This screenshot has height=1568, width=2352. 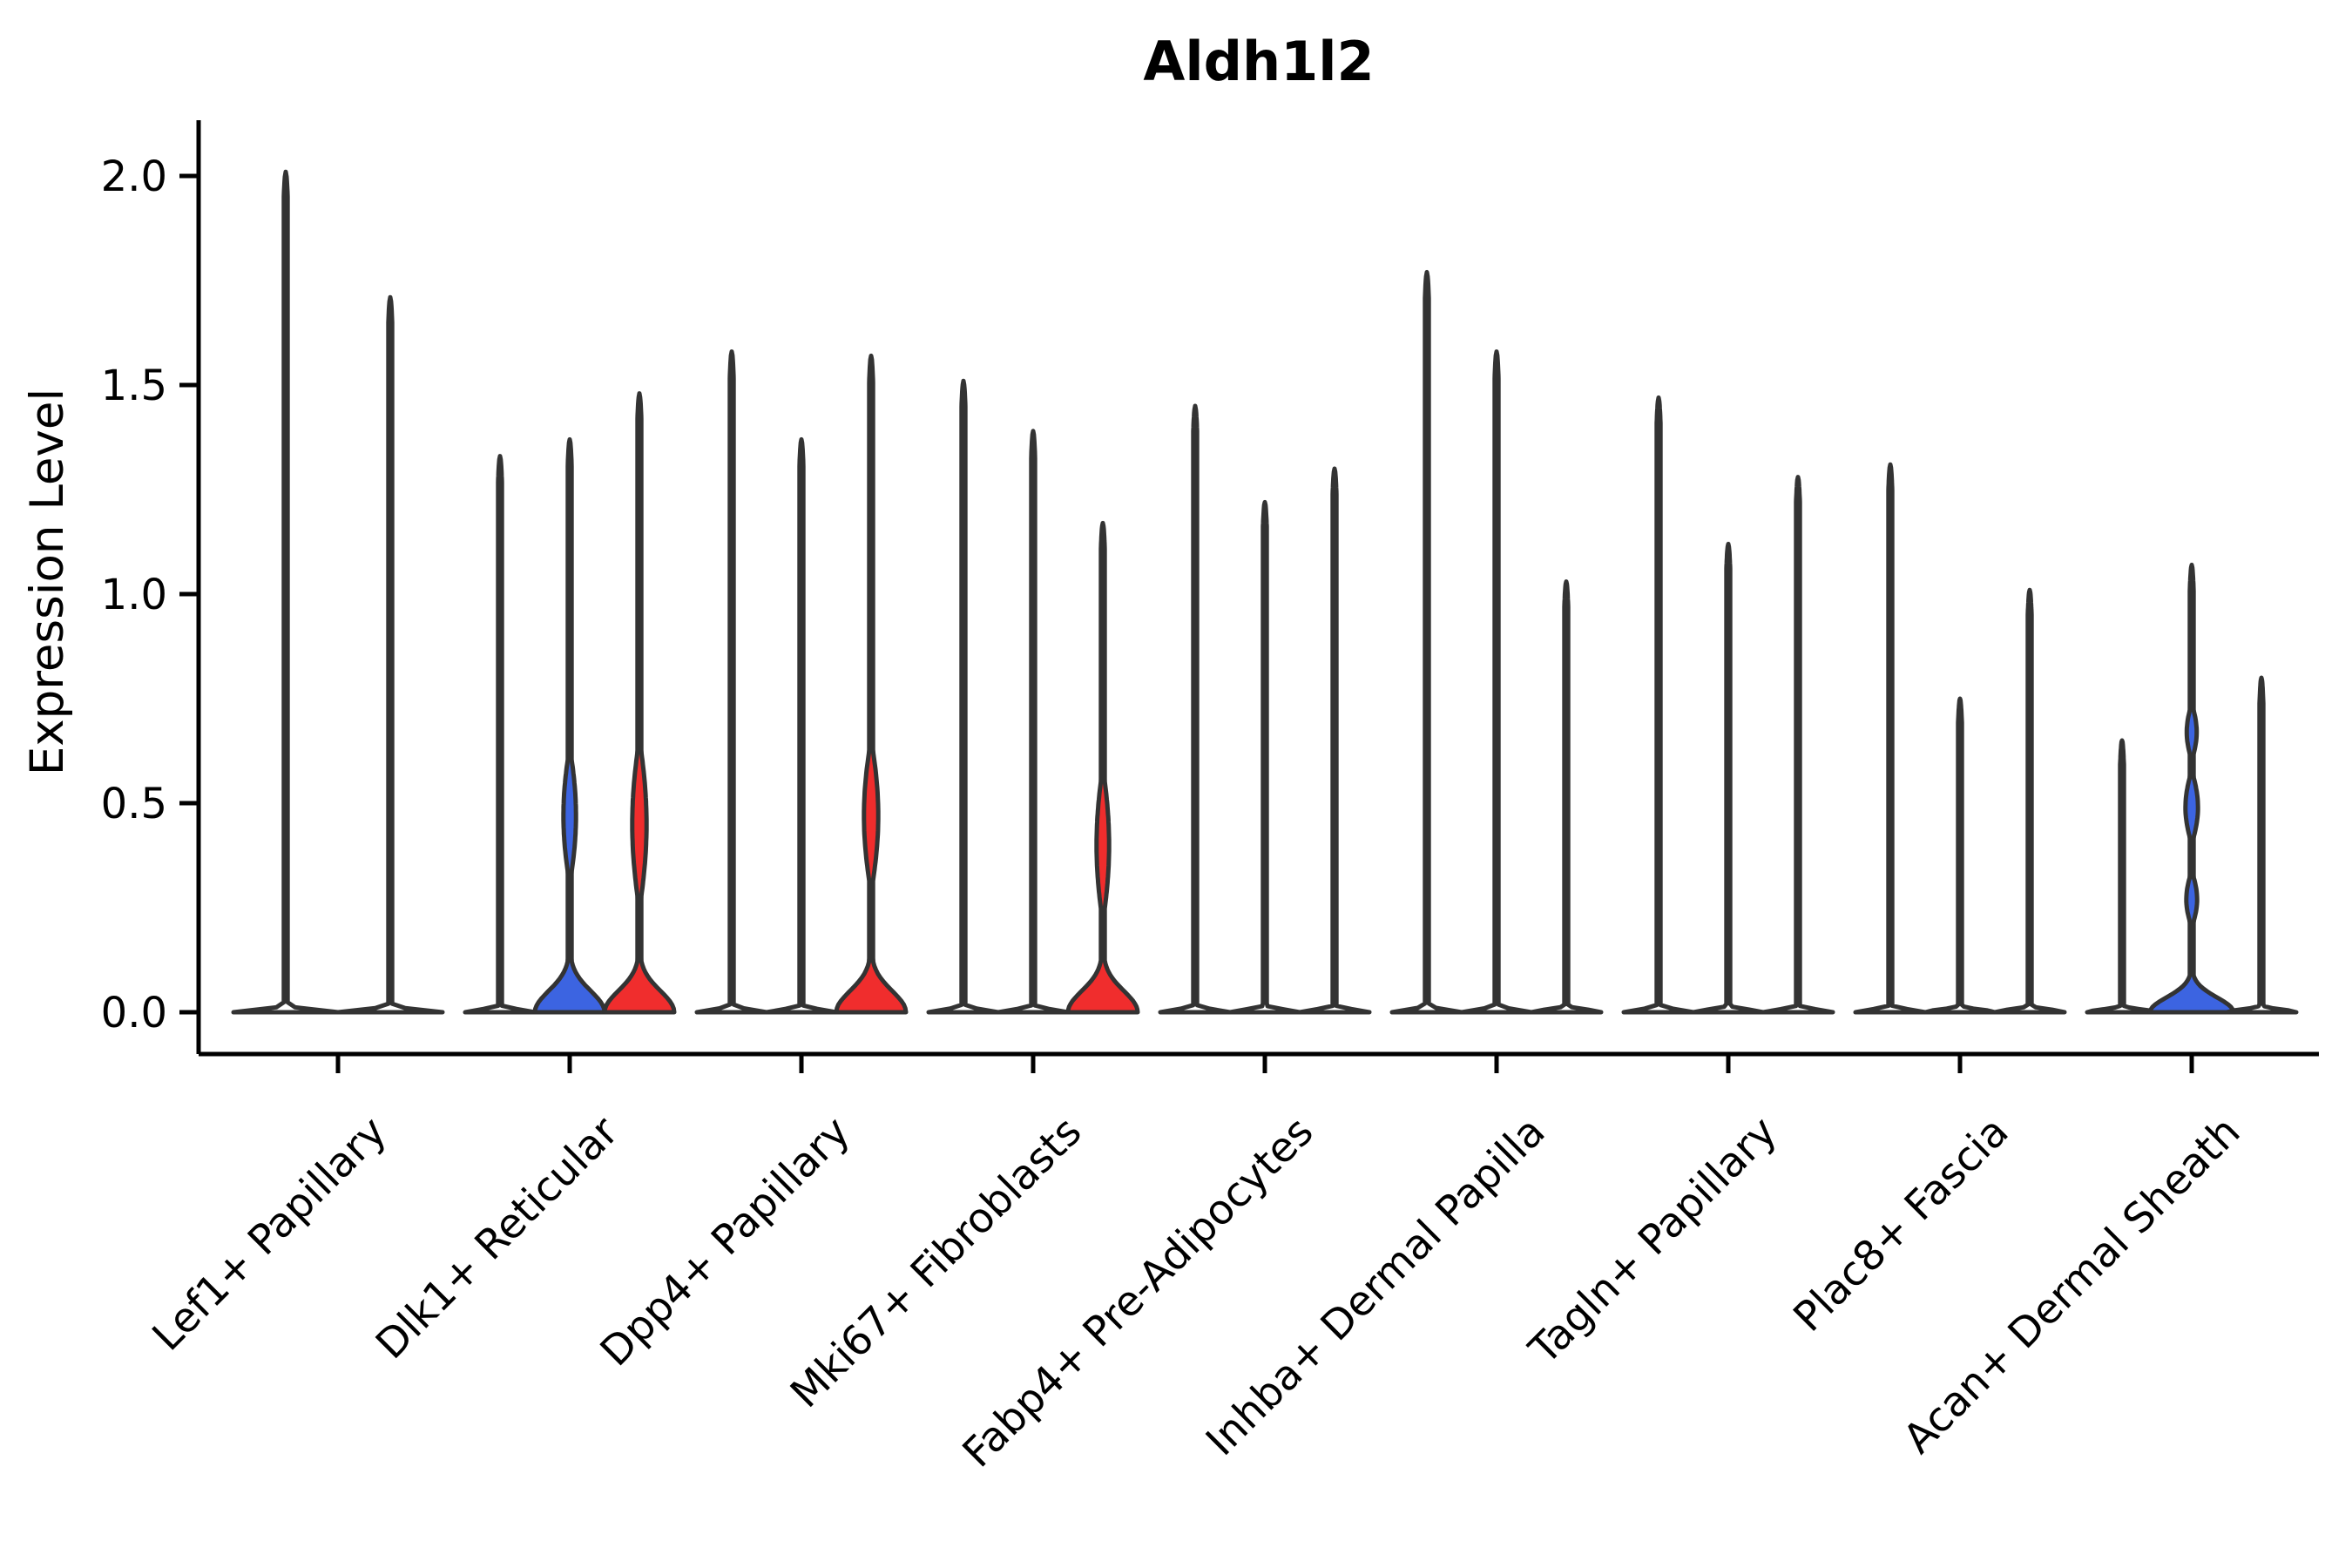 What do you see at coordinates (134, 1013) in the screenshot?
I see `y-tick-label: 0.0` at bounding box center [134, 1013].